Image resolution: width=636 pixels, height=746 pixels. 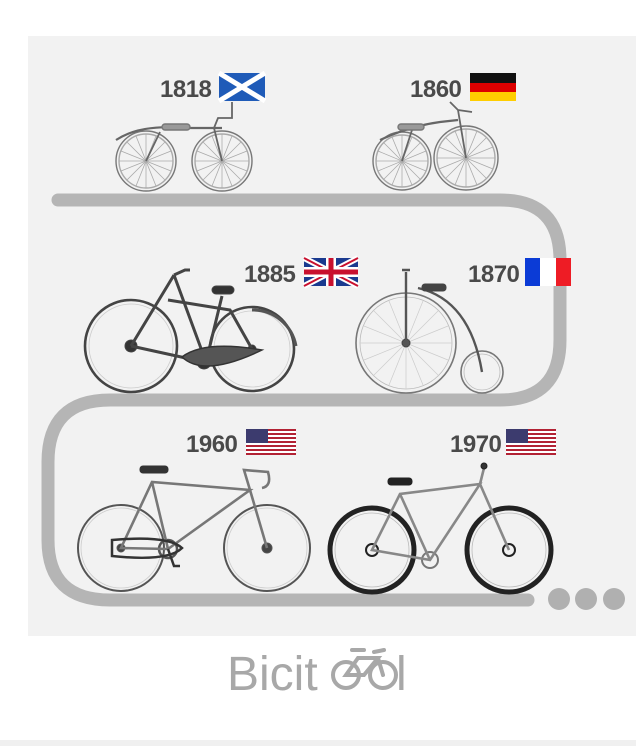 What do you see at coordinates (270, 274) in the screenshot?
I see `year-label: 1885` at bounding box center [270, 274].